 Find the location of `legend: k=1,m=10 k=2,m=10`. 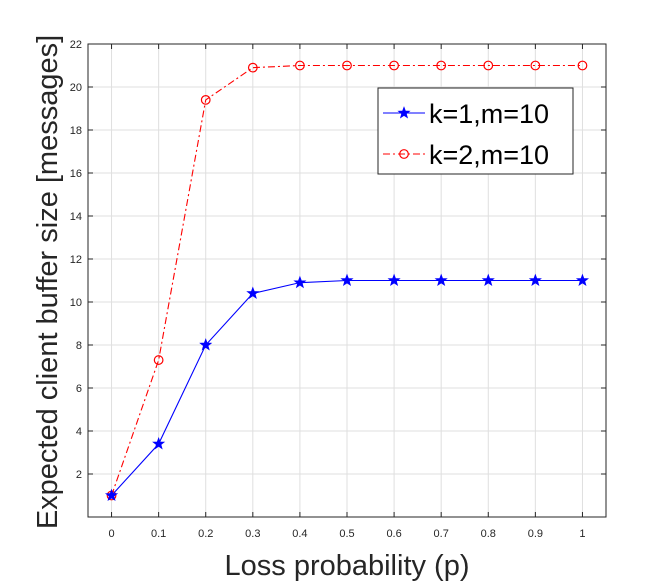

legend: k=1,m=10 k=2,m=10 is located at coordinates (475, 131).